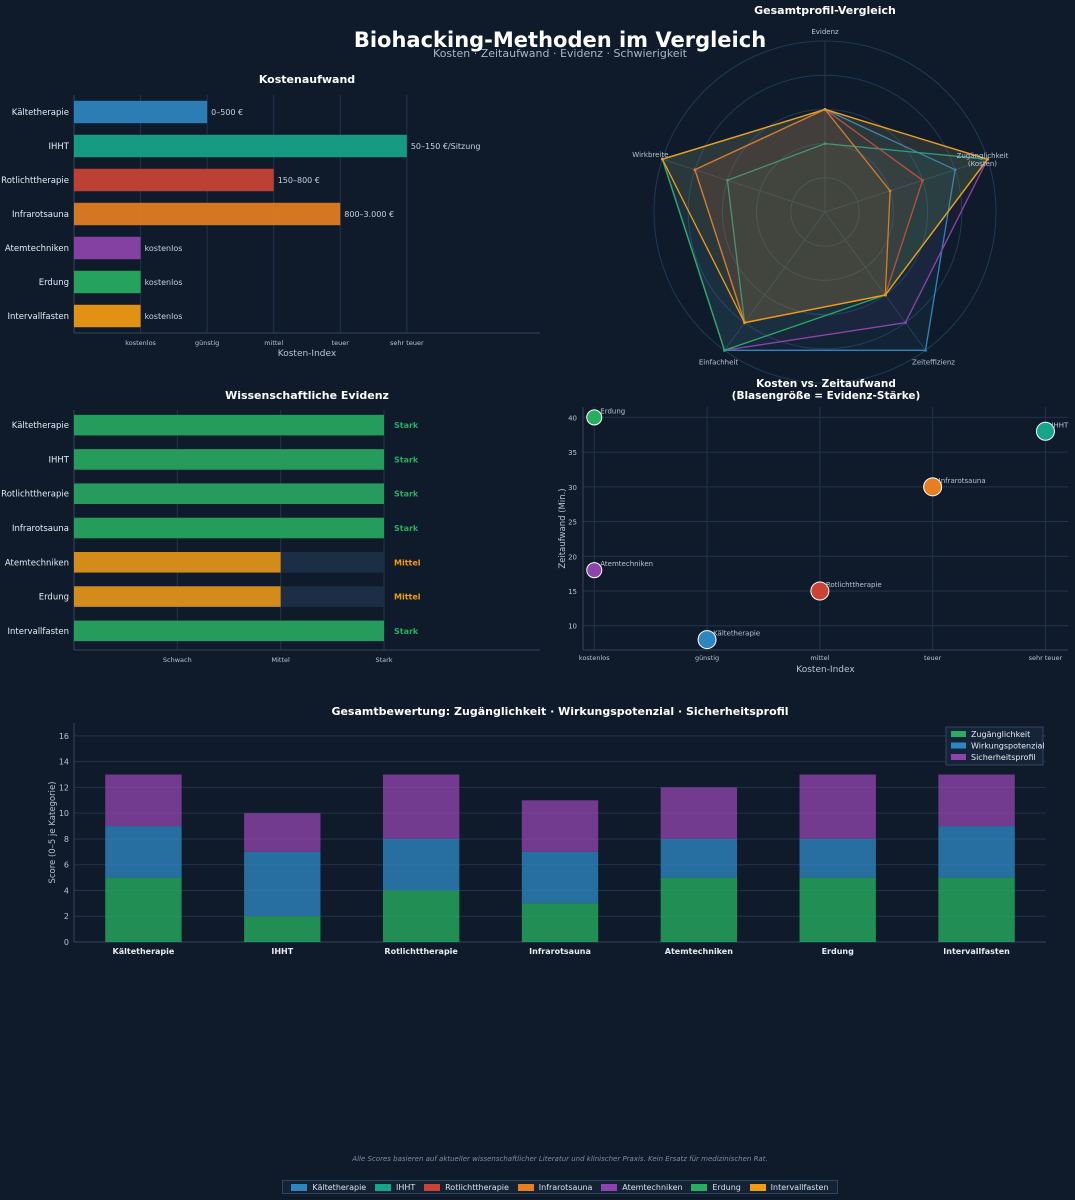 The height and width of the screenshot is (1200, 1075). I want to click on methods-legend-label: Intervallfasten, so click(799, 1187).